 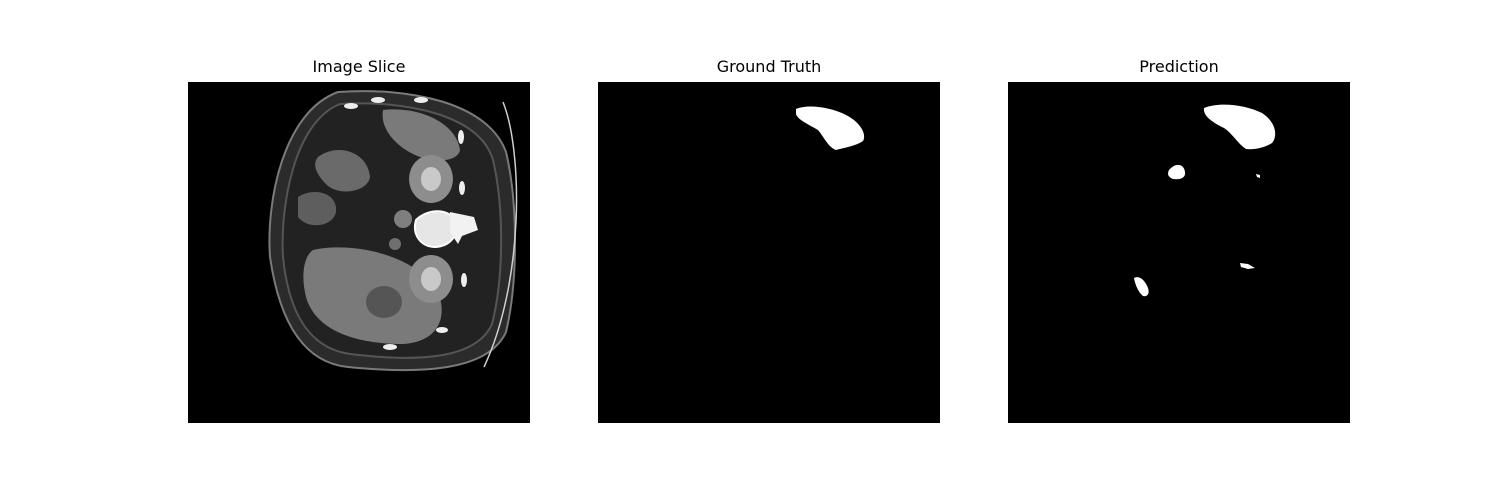 I want to click on image-slice-title: Image Slice, so click(x=359, y=66).